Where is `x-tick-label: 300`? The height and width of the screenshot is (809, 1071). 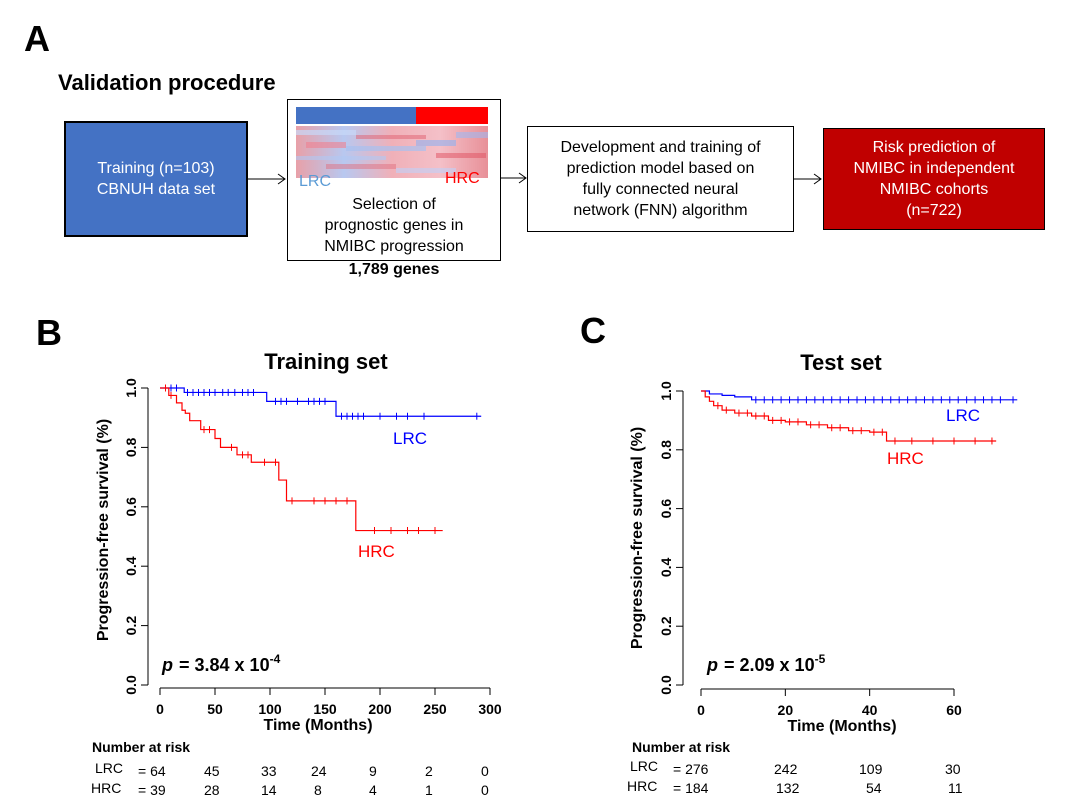
x-tick-label: 300 is located at coordinates (490, 709).